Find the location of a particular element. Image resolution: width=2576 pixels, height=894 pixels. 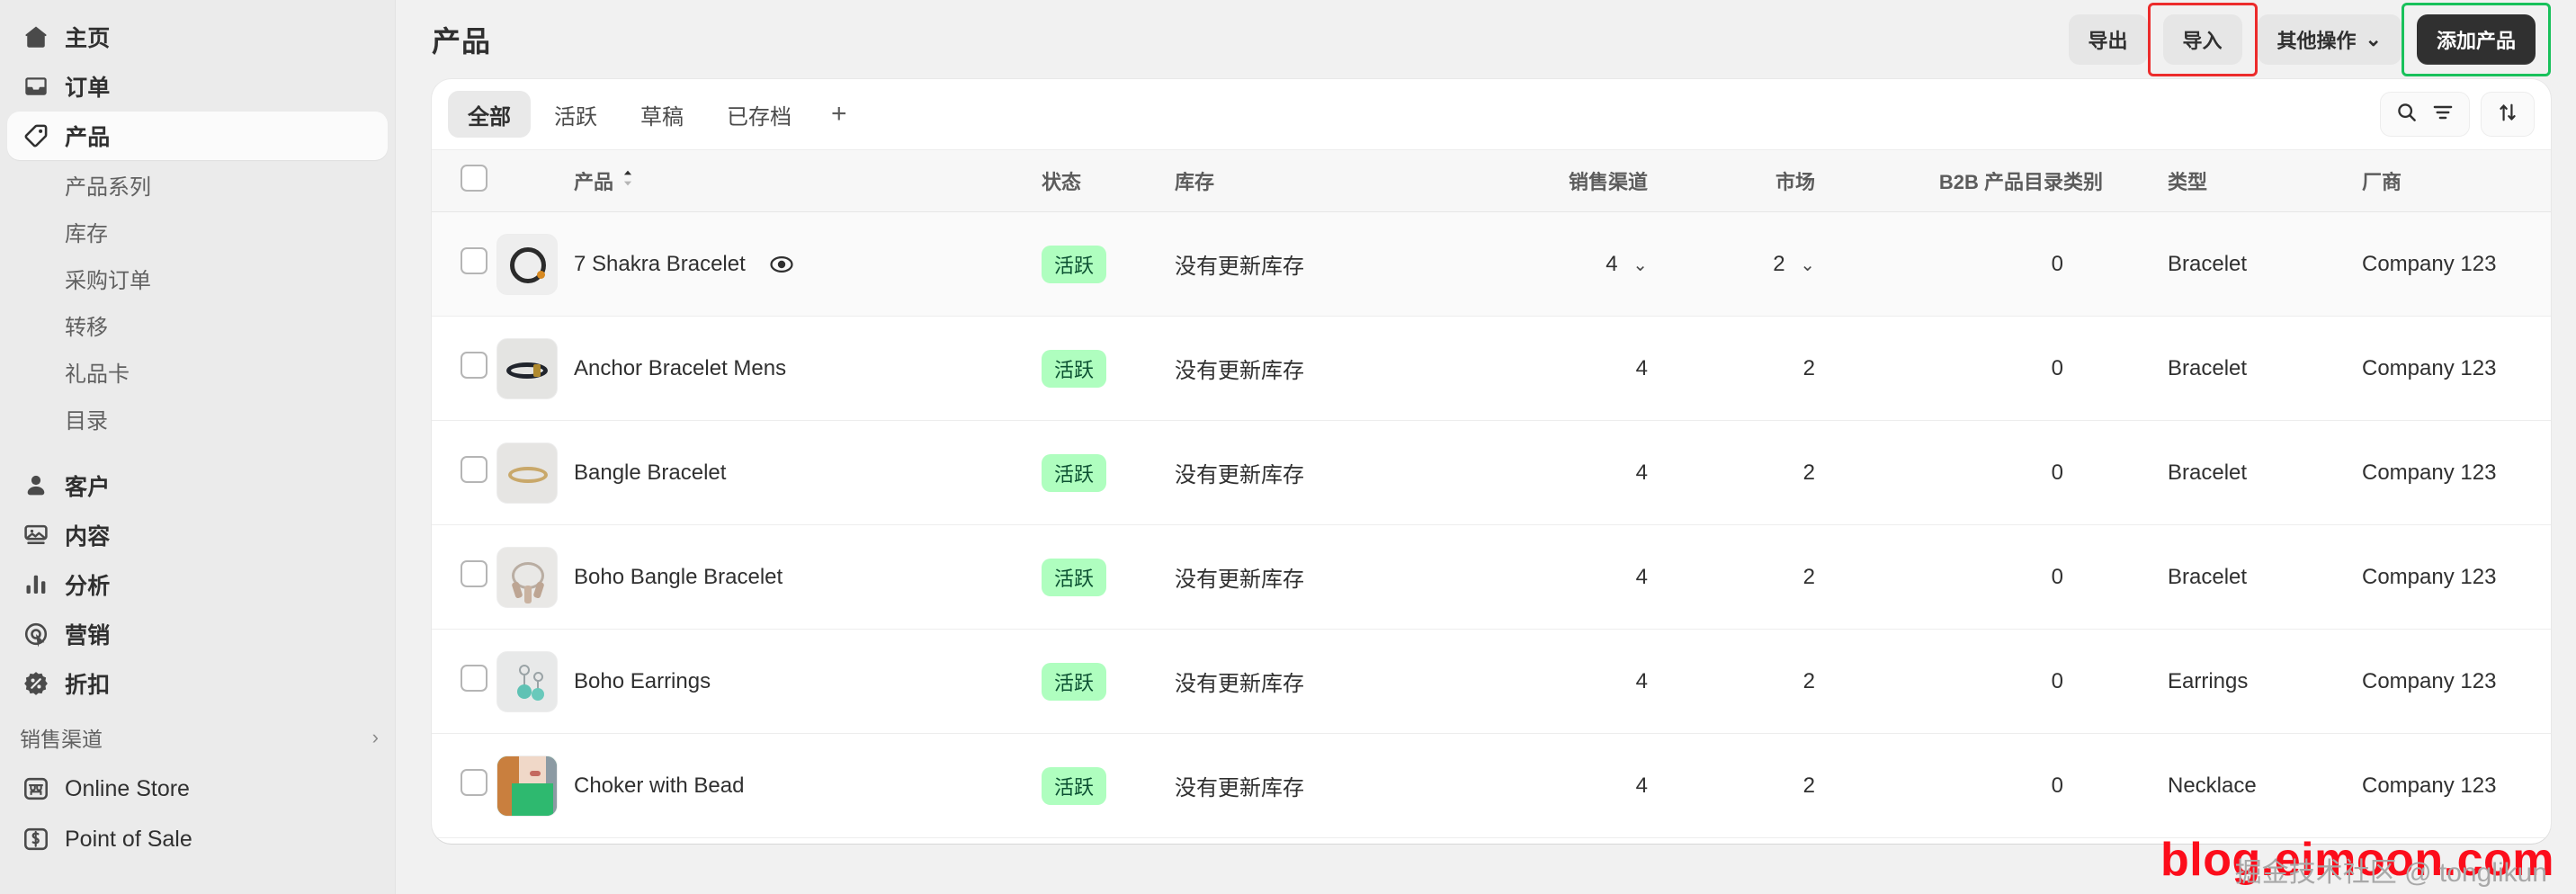

product-name: Boho Bangle Bracelet is located at coordinates (678, 576).